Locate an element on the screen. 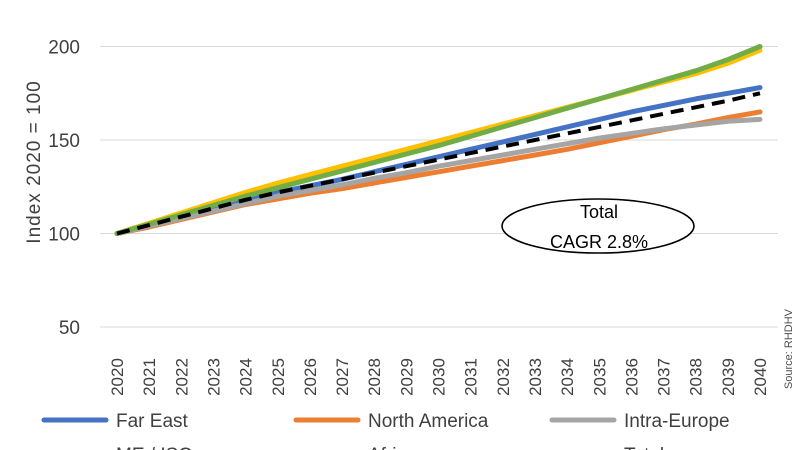 The width and height of the screenshot is (800, 450). legend-item-me-isc: ME / ISC is located at coordinates (154, 447).